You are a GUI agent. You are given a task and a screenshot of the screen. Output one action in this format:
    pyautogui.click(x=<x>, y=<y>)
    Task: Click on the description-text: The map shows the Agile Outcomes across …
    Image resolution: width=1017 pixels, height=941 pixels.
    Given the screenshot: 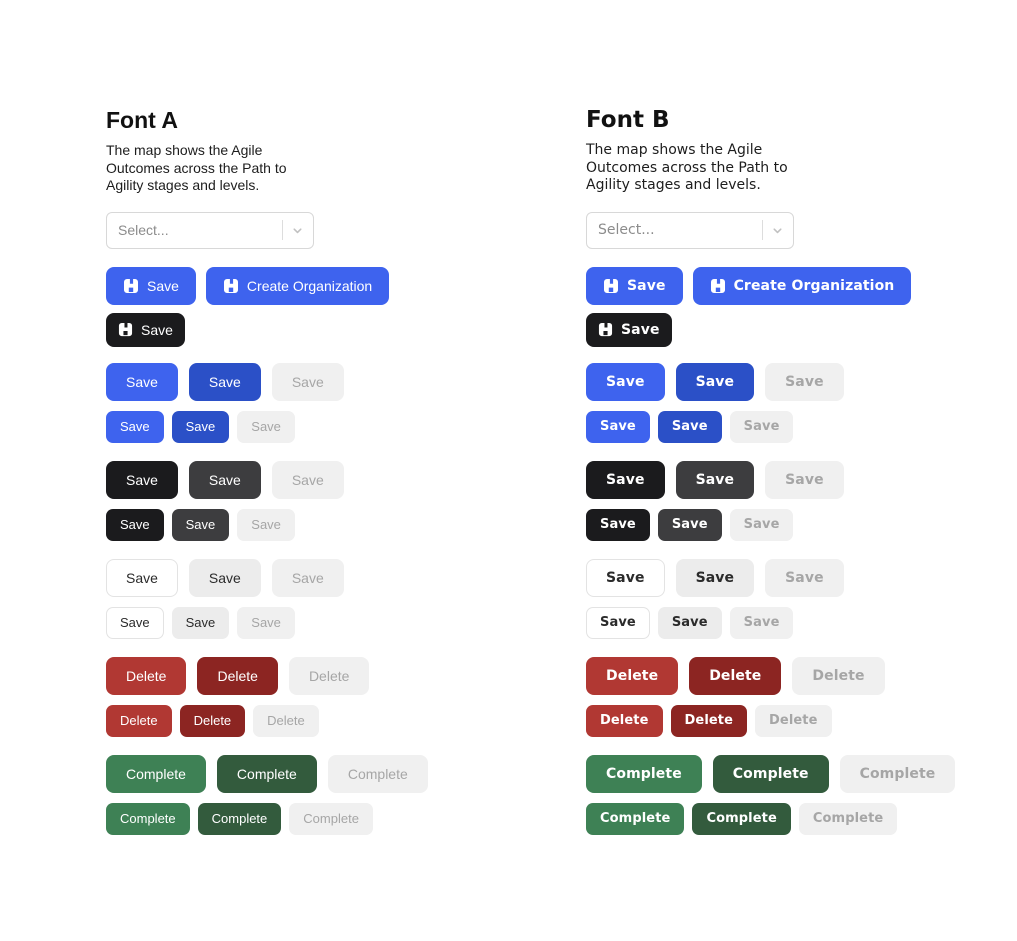 What is the action you would take?
    pyautogui.click(x=196, y=167)
    